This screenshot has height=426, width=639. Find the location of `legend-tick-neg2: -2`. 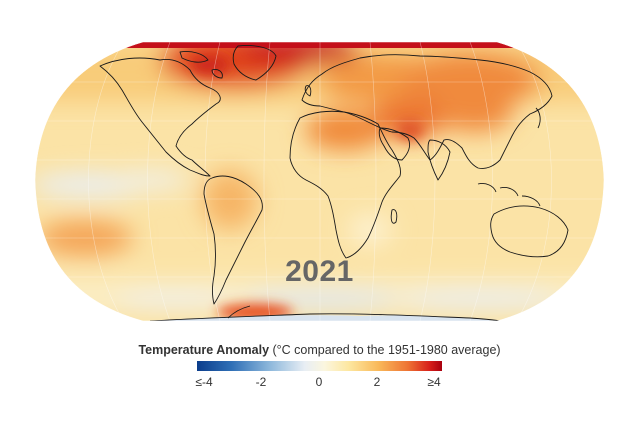

legend-tick-neg2: -2 is located at coordinates (261, 382).